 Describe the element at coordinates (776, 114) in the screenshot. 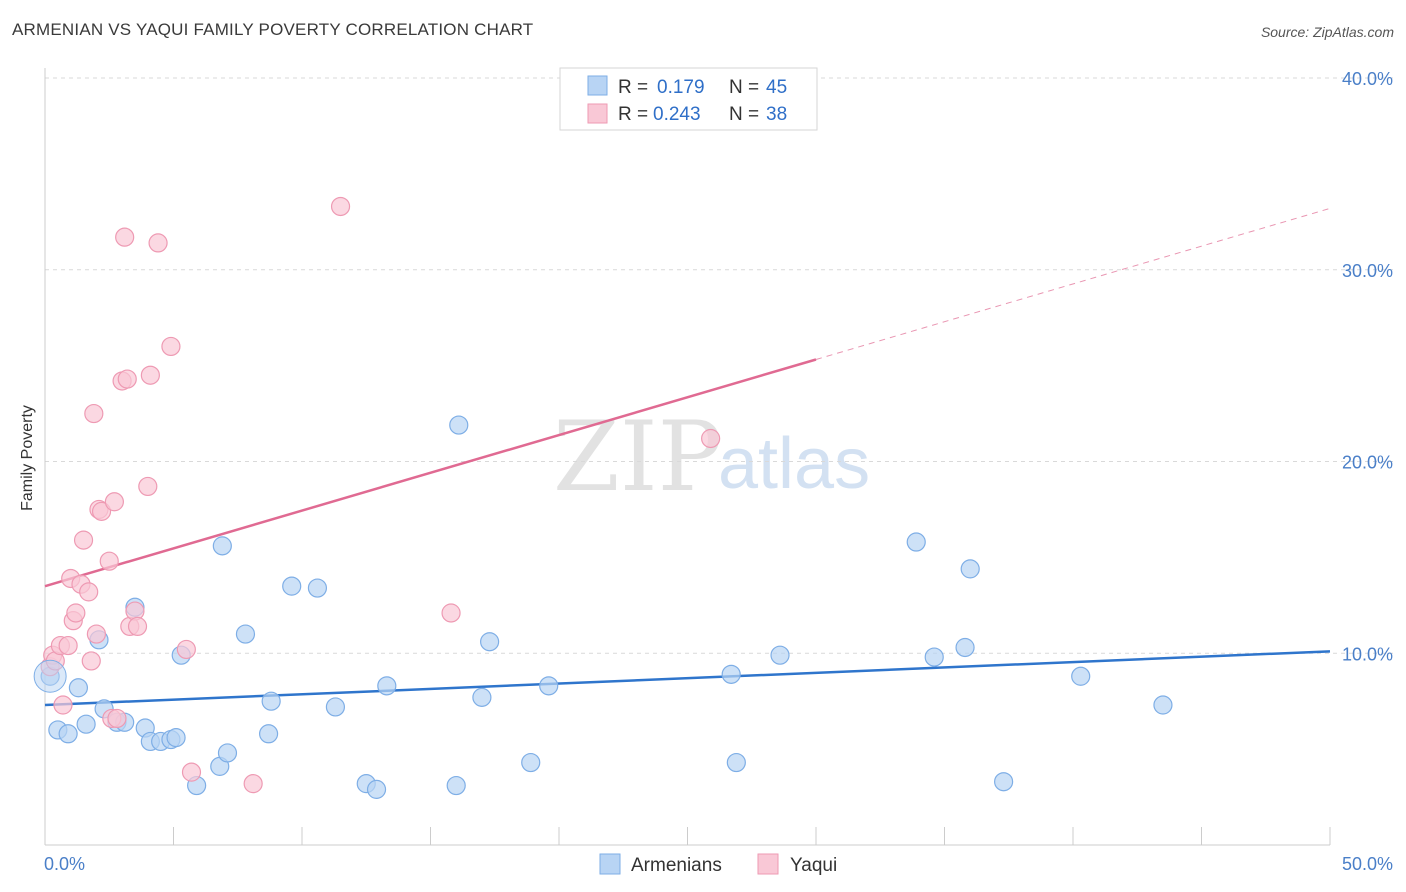

I see `legend-n-value-2: 38` at that location.